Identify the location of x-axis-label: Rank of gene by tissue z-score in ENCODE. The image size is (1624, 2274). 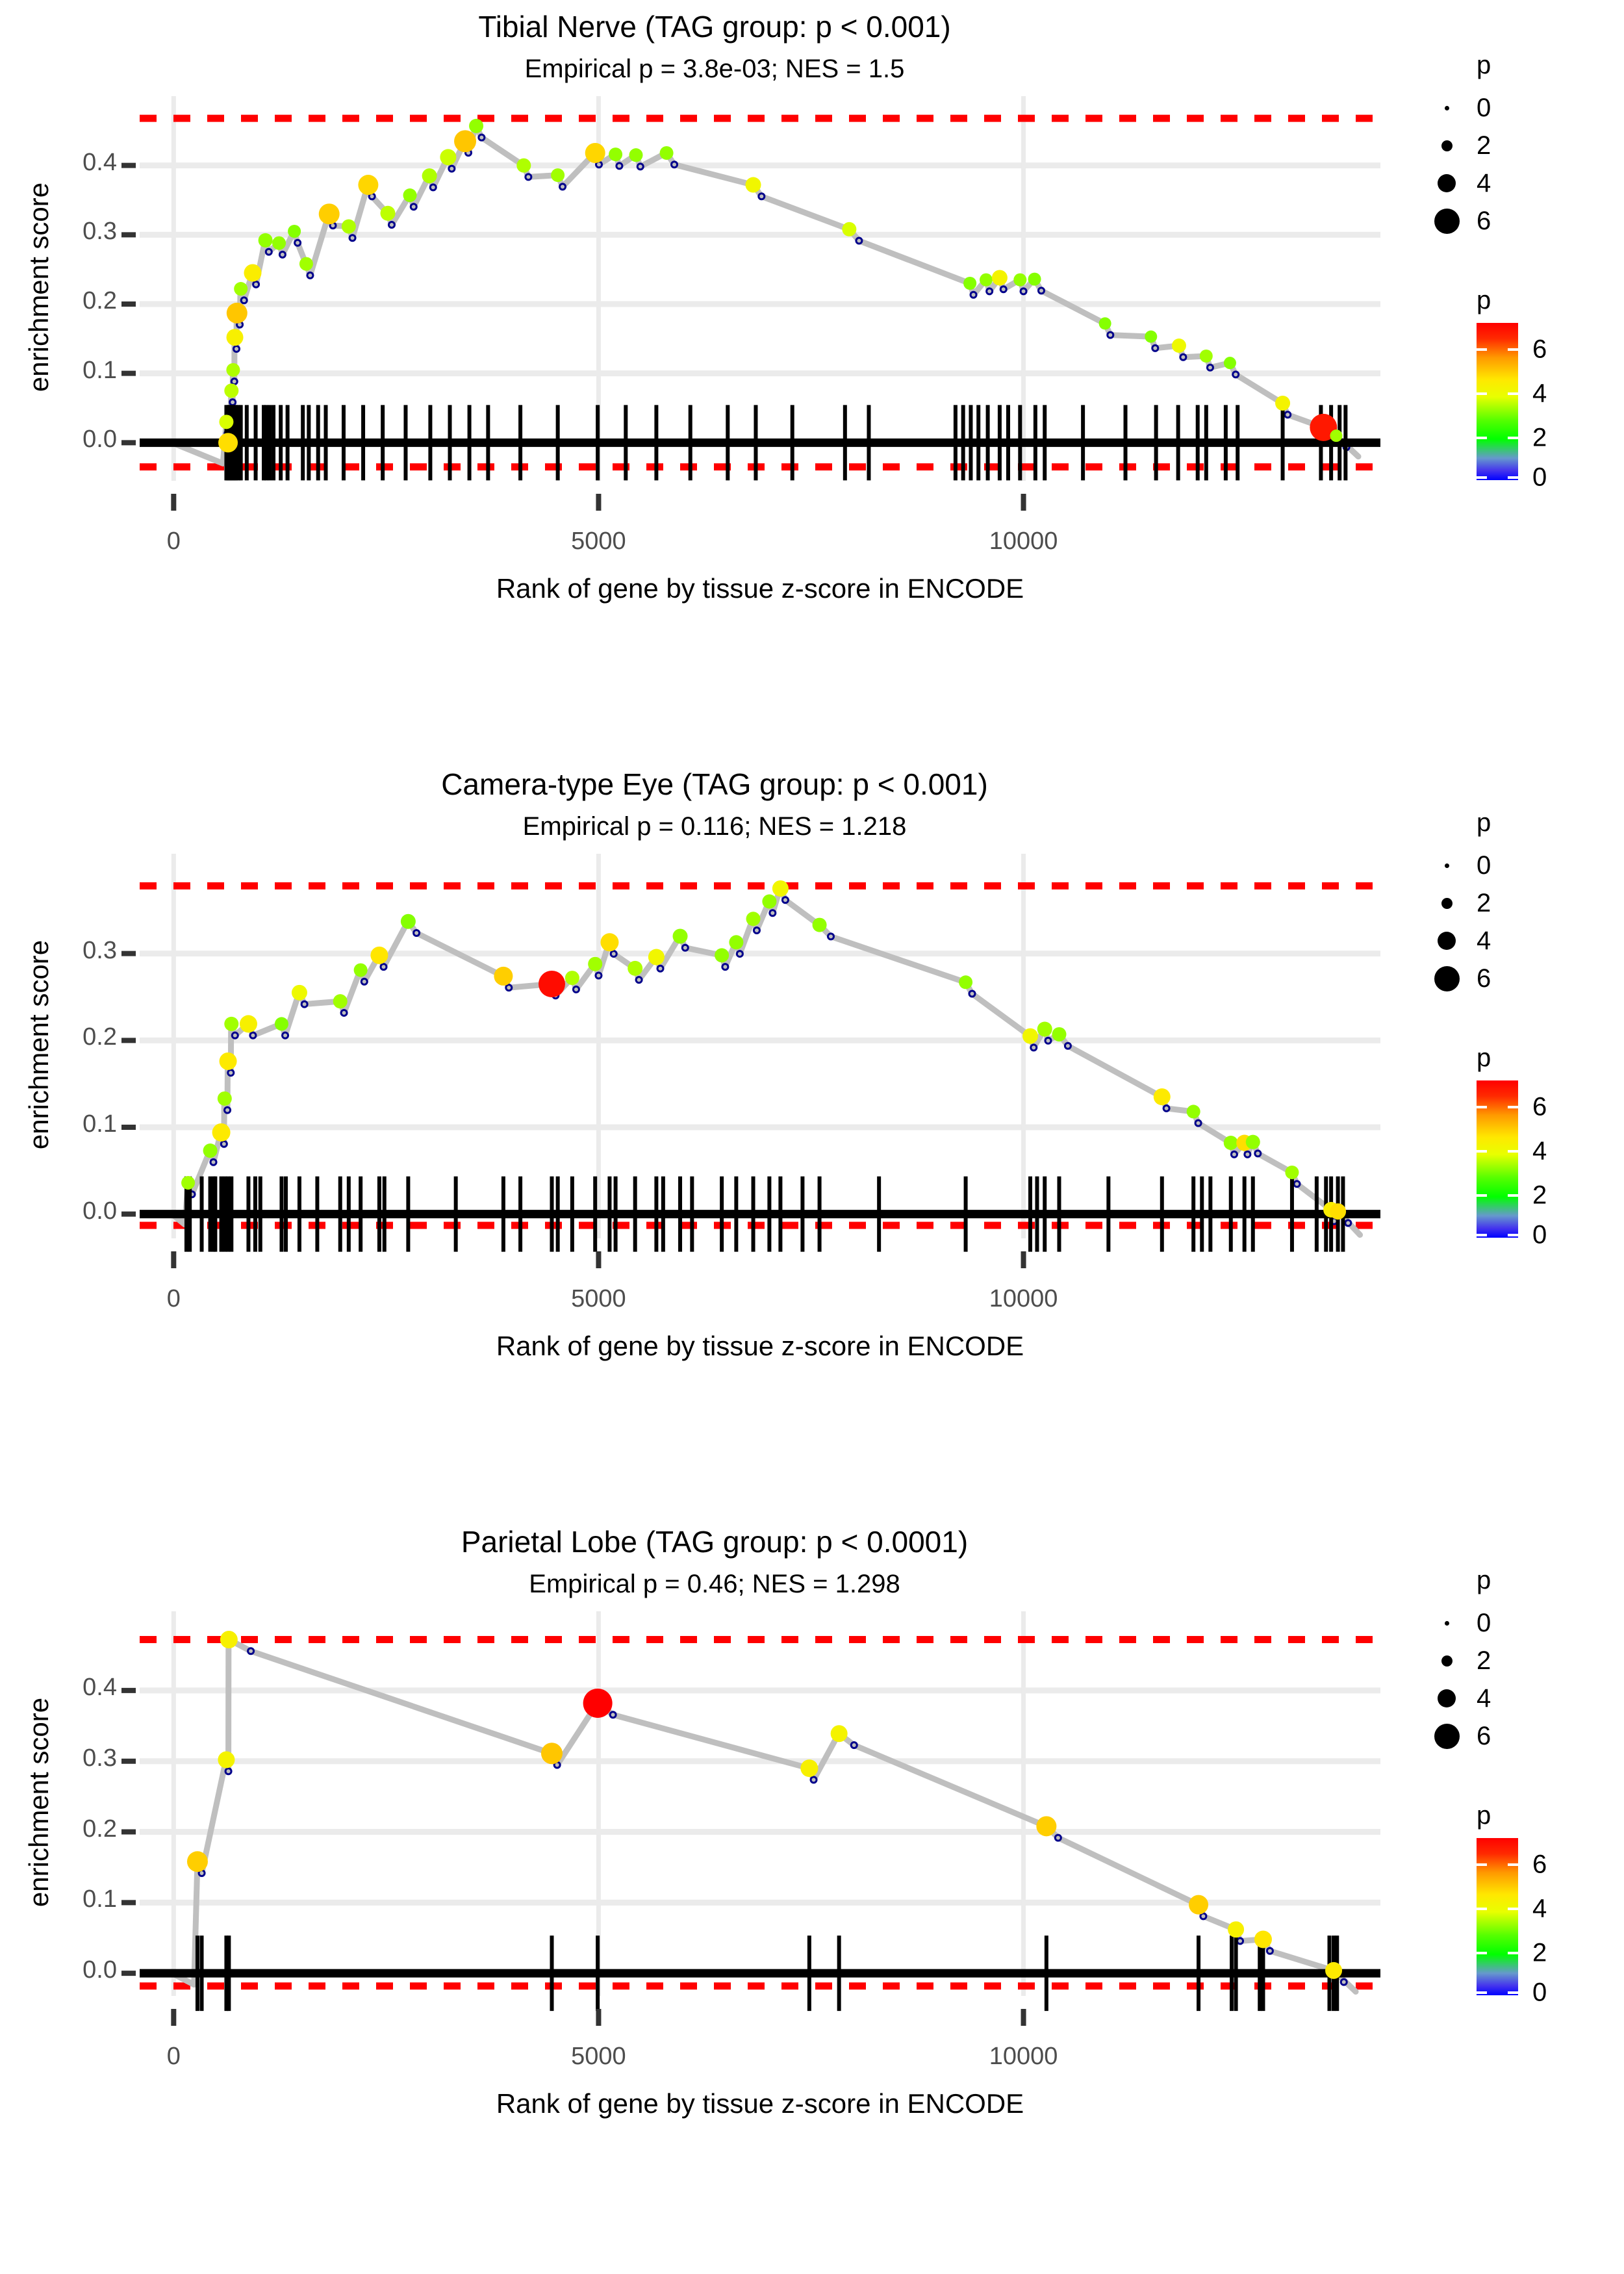
(760, 2103).